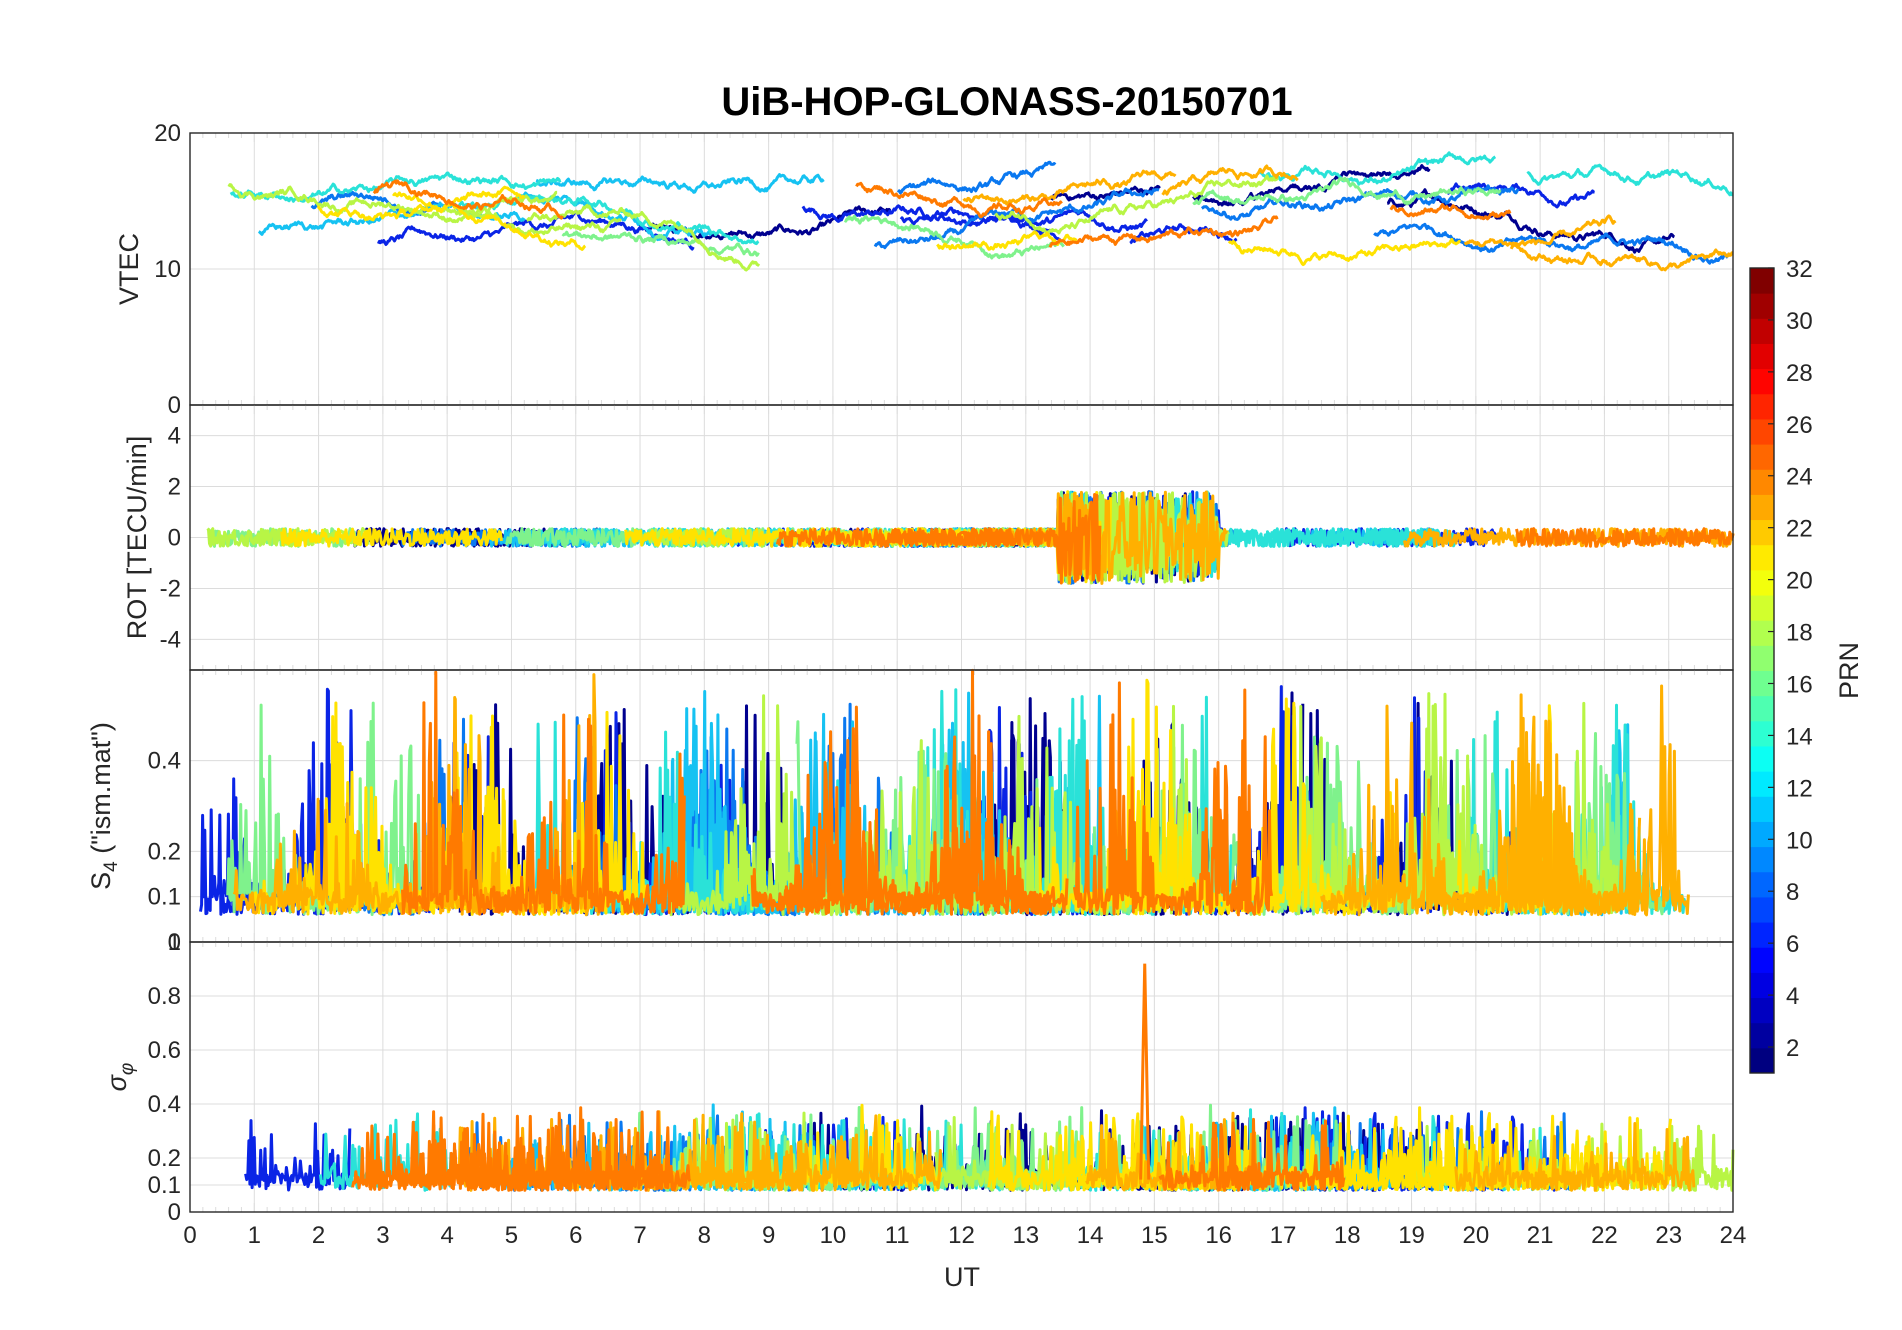 This screenshot has height=1330, width=1902. Describe the element at coordinates (961, 1235) in the screenshot. I see `x-tick-label: 12` at that location.